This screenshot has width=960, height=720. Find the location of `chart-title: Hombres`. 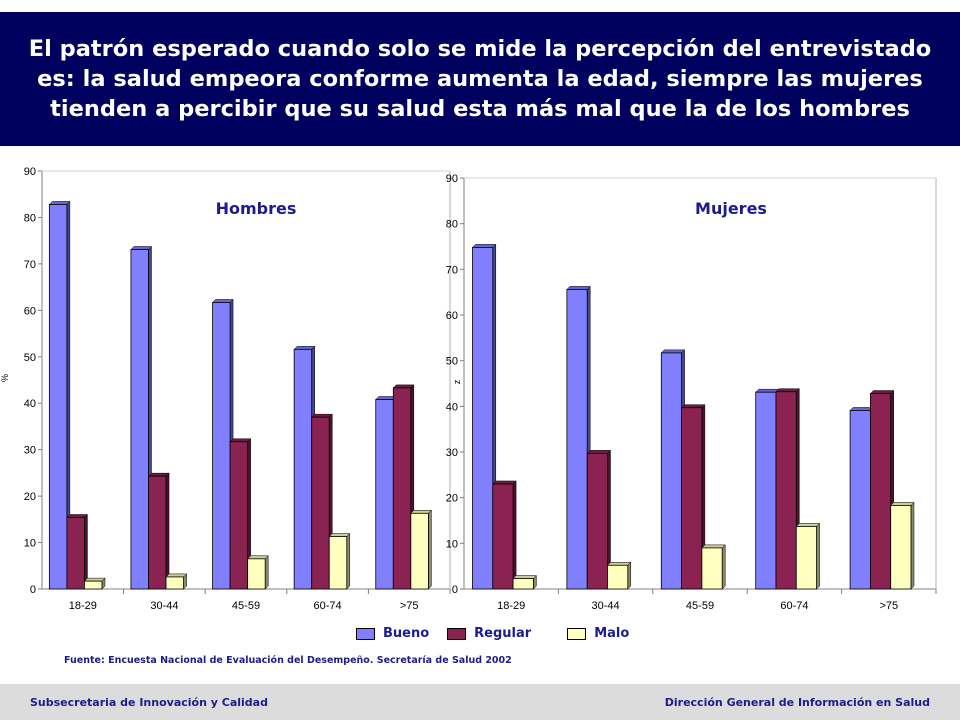

chart-title: Hombres is located at coordinates (256, 208).